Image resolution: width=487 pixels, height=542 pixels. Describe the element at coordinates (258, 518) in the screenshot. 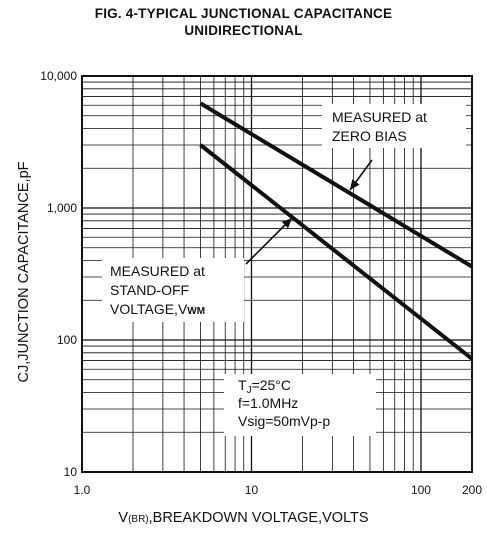

I see `x-axis-label-rest: ,BREAKDOWN VOLTAGE,VOLTS` at that location.